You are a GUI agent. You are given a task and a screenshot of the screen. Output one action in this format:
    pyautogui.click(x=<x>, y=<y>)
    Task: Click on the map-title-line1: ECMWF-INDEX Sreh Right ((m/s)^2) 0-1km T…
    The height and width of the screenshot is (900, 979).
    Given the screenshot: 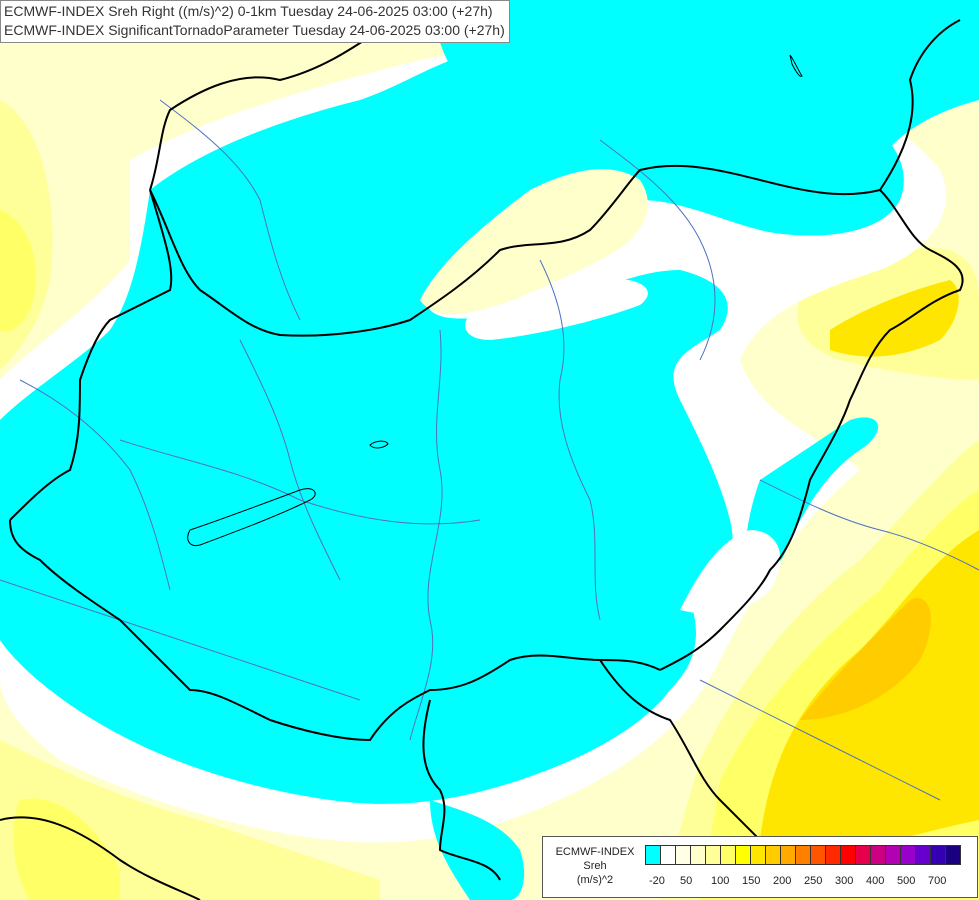 What is the action you would take?
    pyautogui.click(x=248, y=11)
    